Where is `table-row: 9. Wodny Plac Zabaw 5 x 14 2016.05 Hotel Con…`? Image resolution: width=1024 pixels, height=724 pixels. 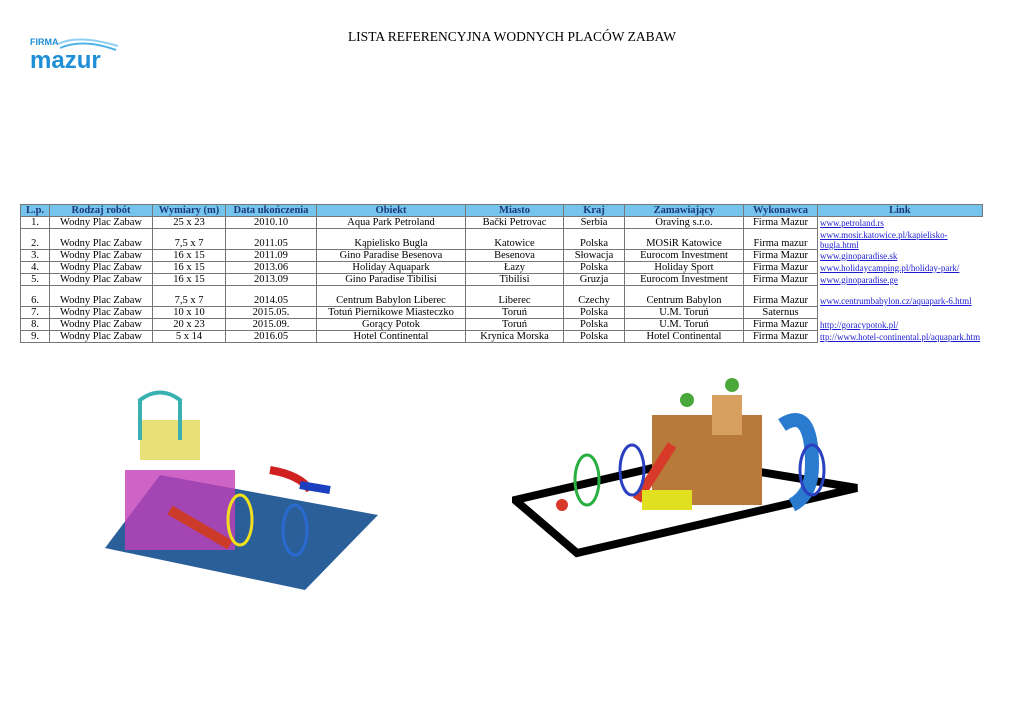
table-row: 9. Wodny Plac Zabaw 5 x 14 2016.05 Hotel Con… is located at coordinates (501, 336).